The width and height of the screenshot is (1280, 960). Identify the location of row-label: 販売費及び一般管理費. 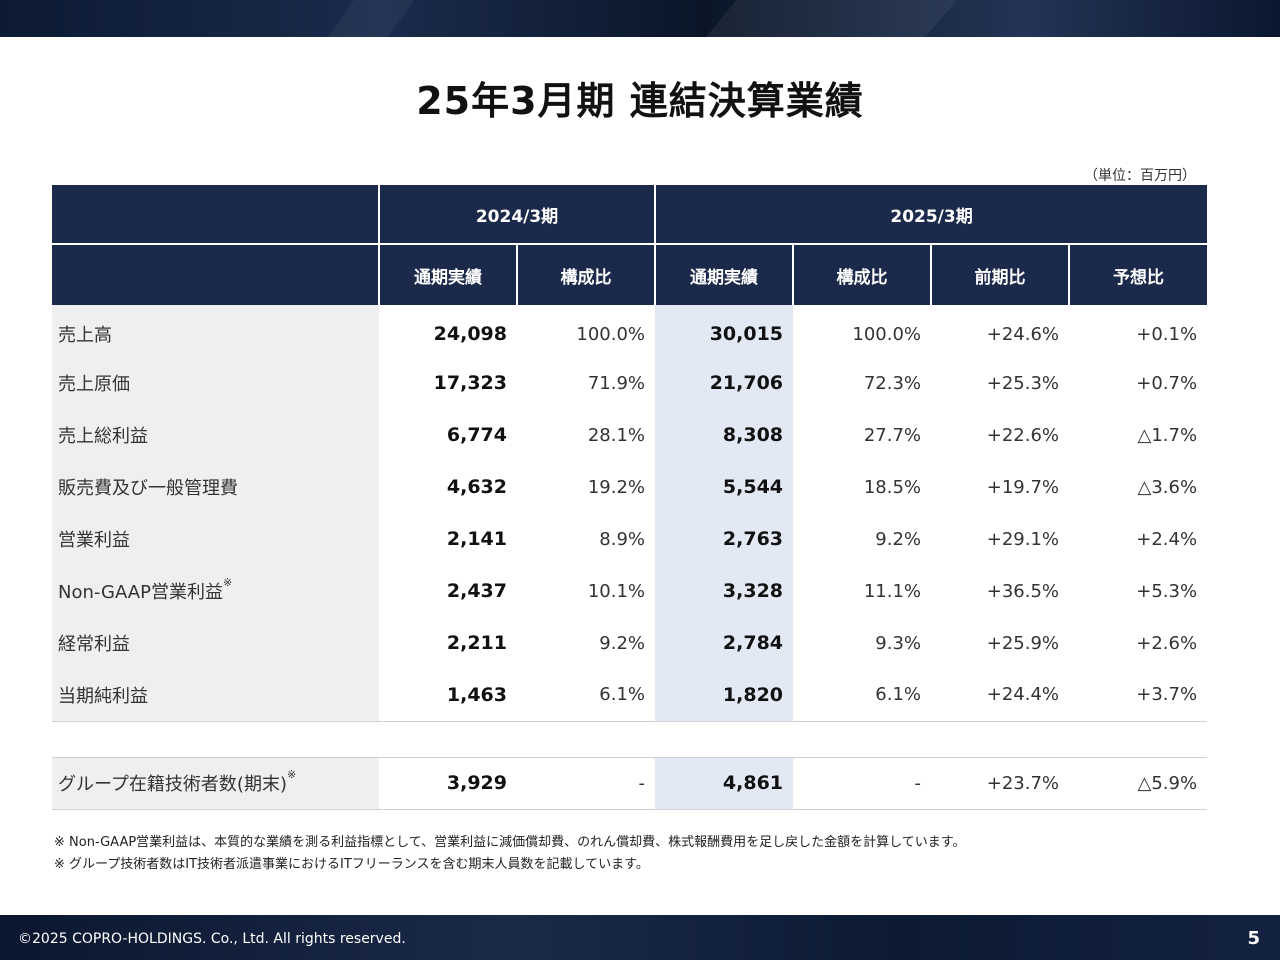
(215, 487).